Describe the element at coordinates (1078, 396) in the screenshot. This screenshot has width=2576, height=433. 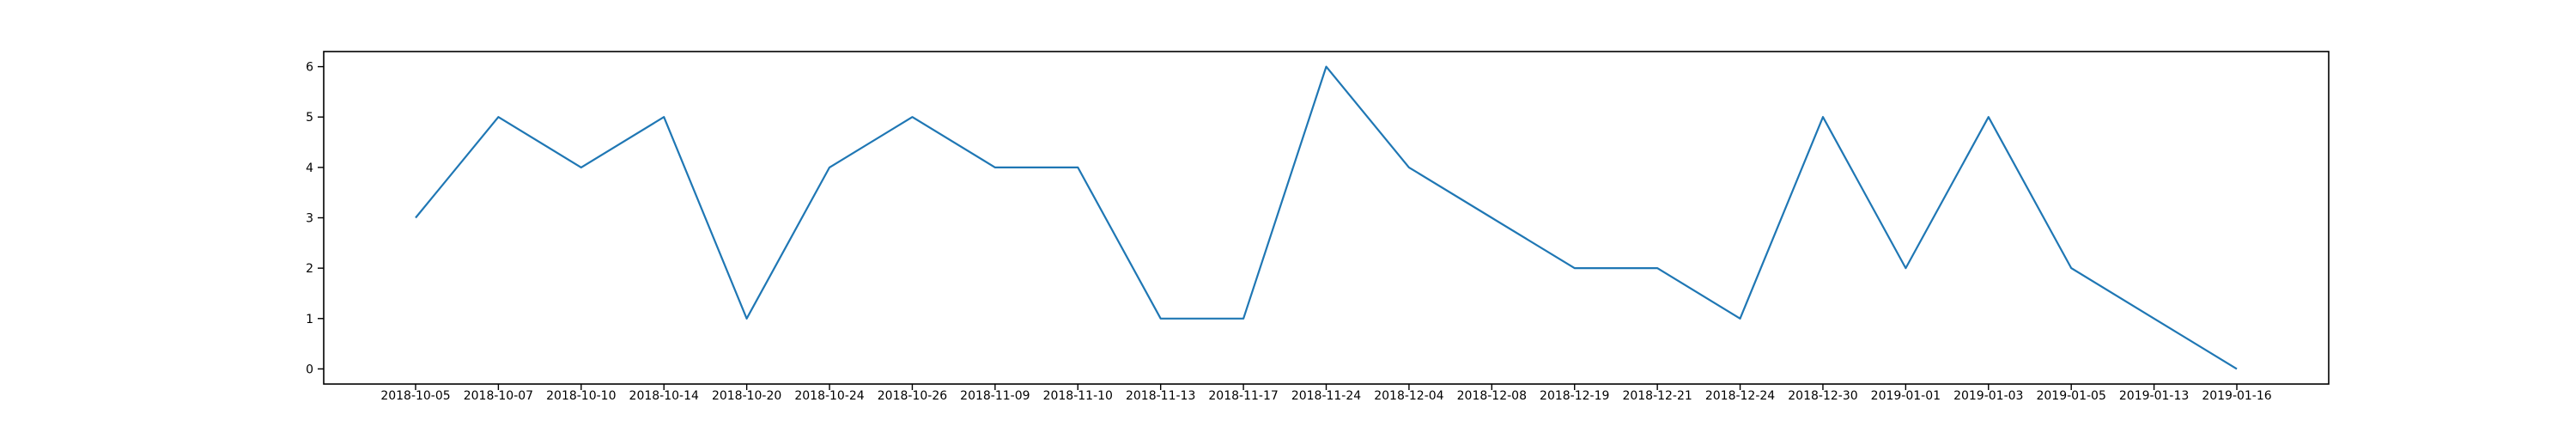
I see `x-tick-label: 2018-11-10` at that location.